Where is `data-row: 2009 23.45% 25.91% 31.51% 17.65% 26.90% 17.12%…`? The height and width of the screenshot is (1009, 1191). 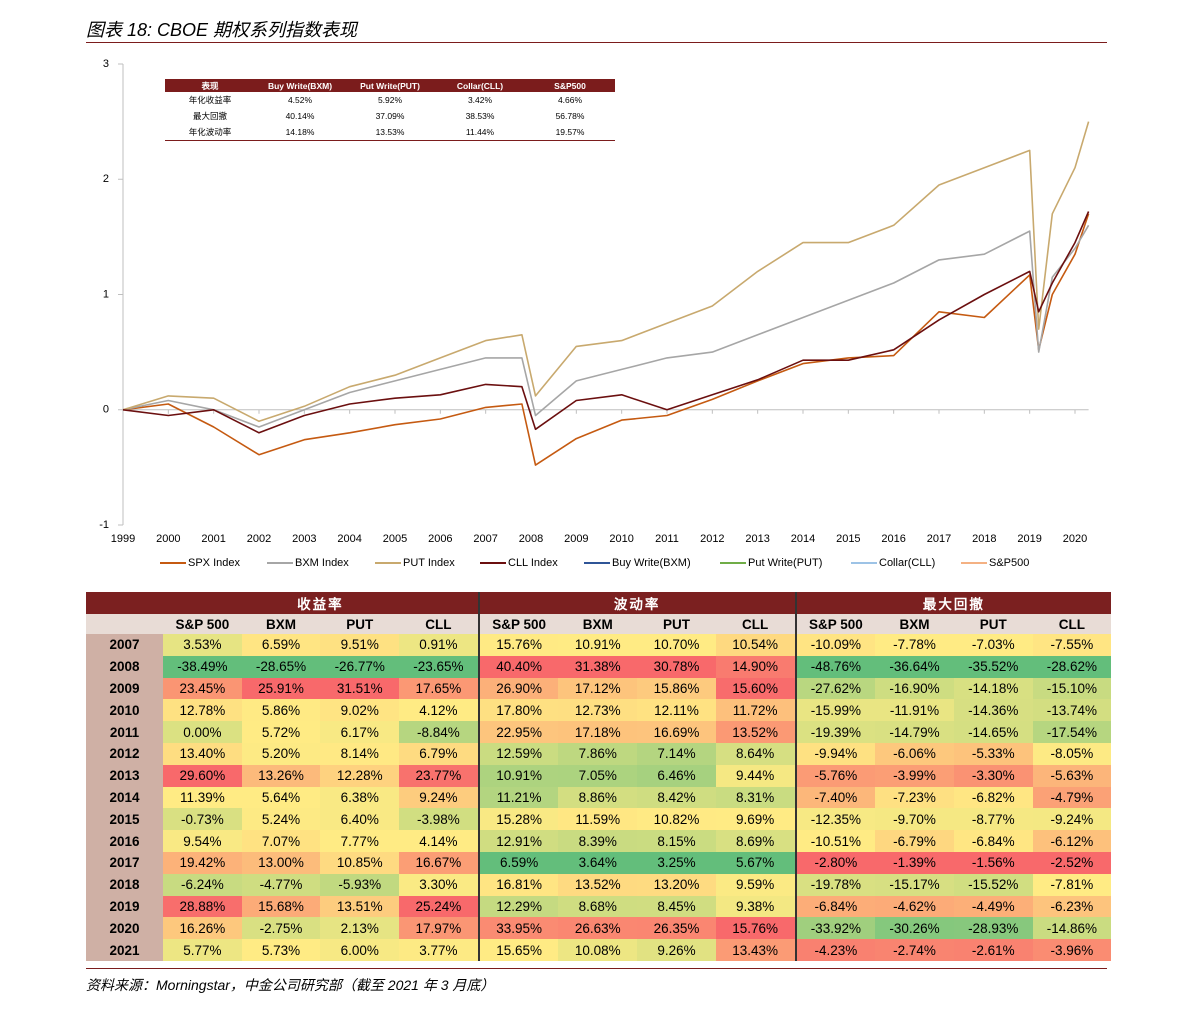 data-row: 2009 23.45% 25.91% 31.51% 17.65% 26.90% 17.12%… is located at coordinates (599, 688).